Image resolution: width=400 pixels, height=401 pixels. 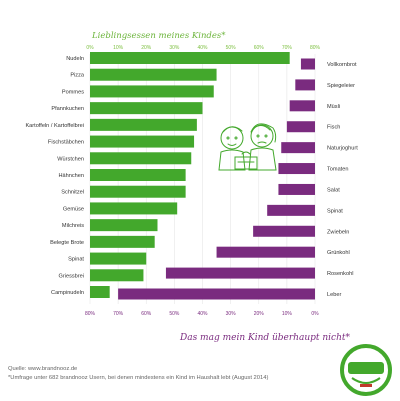 I want to click on top-tick-label: 50%, so click(x=231, y=48).